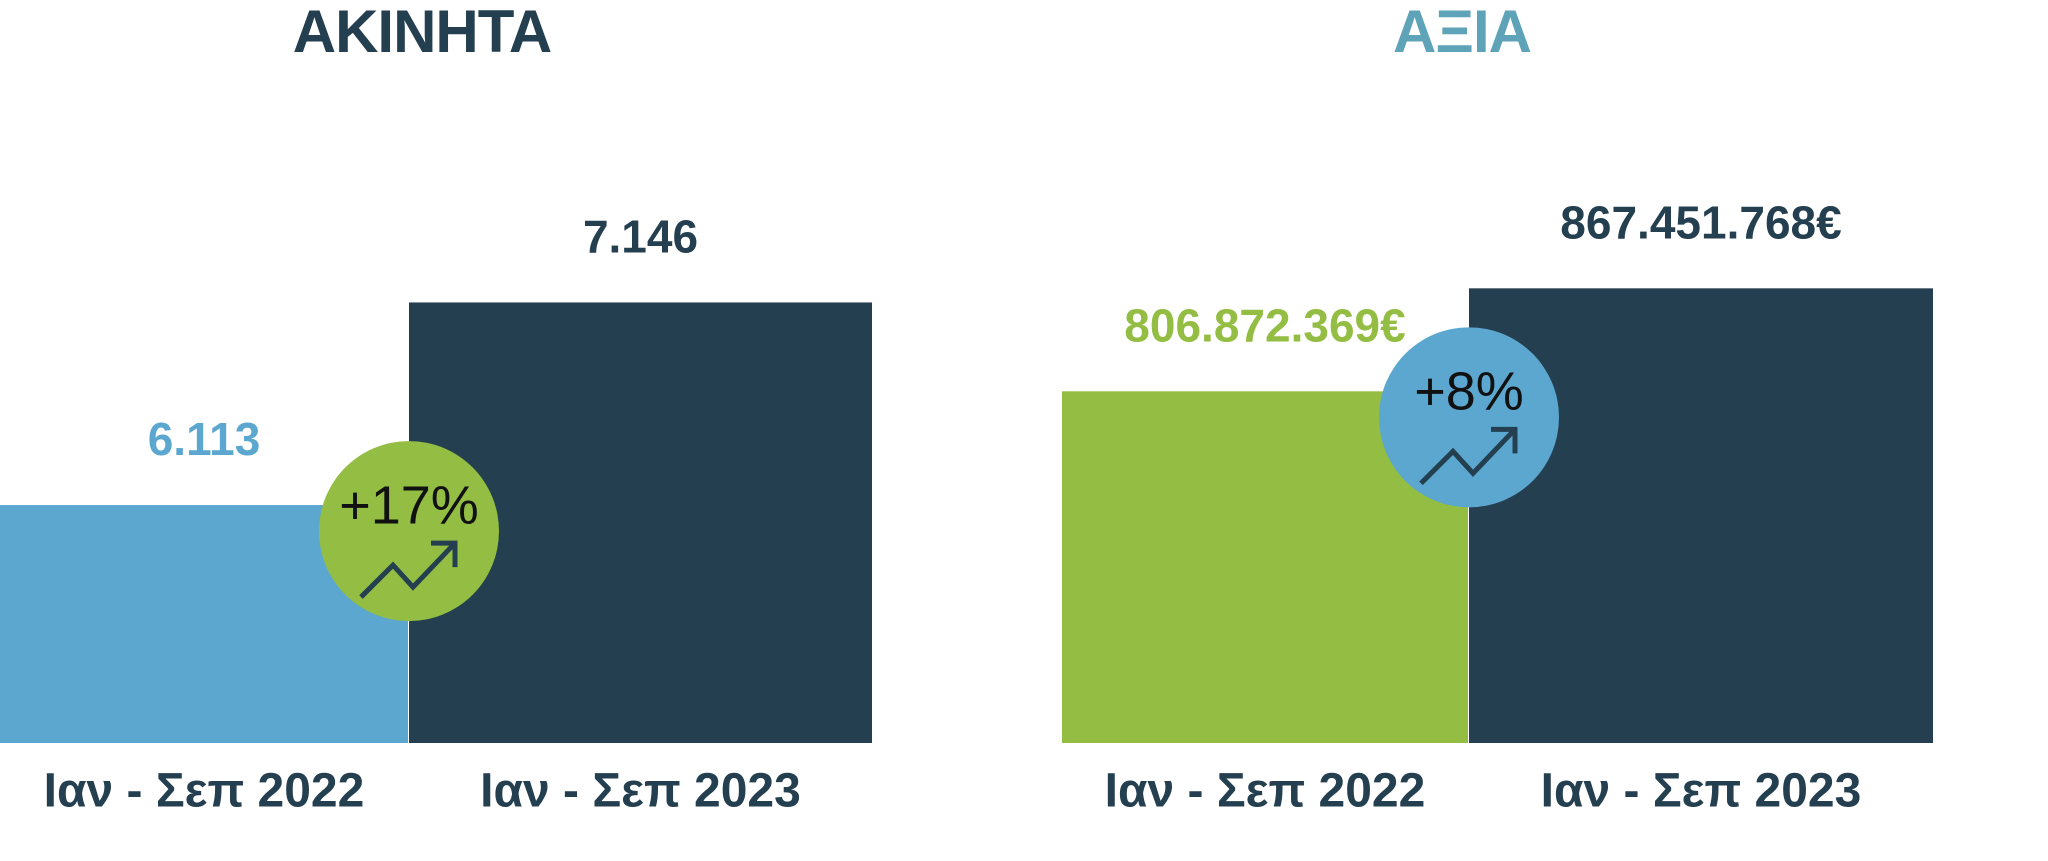 Image resolution: width=2048 pixels, height=861 pixels. I want to click on value-label: 6.113, so click(204, 439).